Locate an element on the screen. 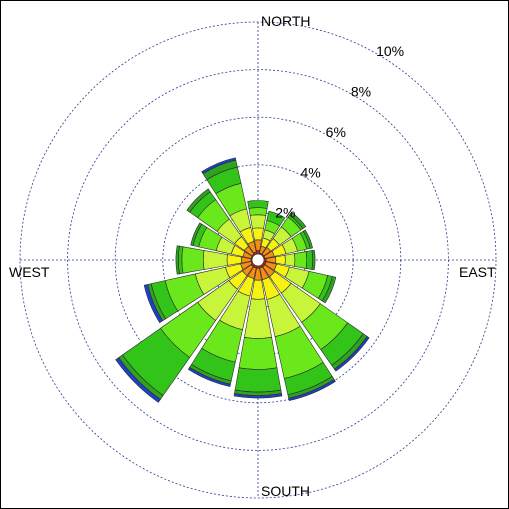  ring-label-4-percent: 4% is located at coordinates (310, 172).